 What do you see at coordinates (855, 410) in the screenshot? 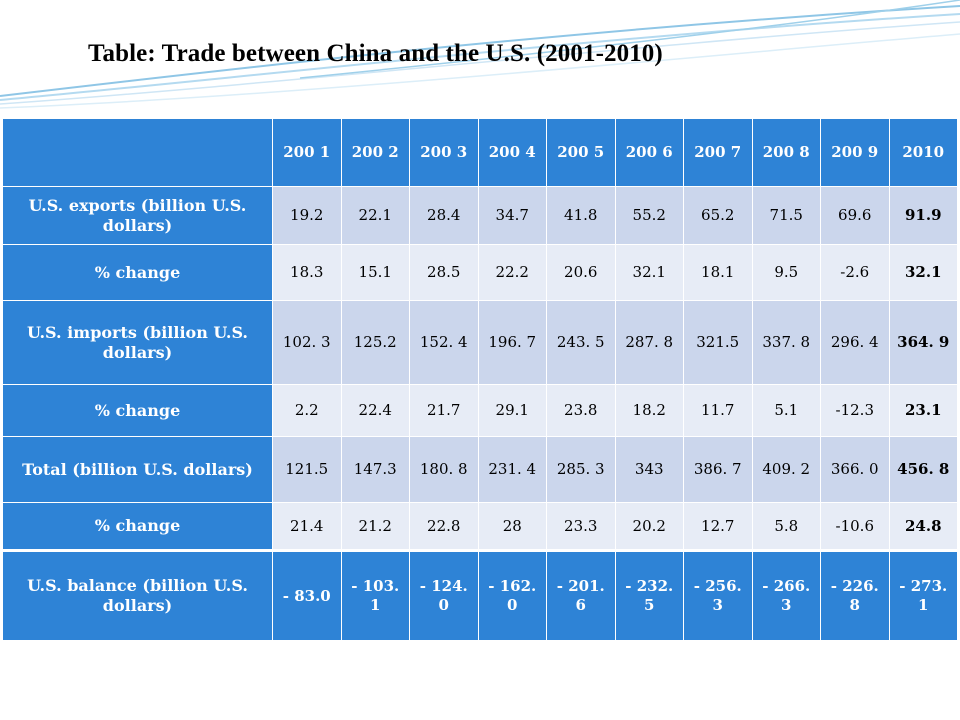
I see `table-cell: -12.3` at bounding box center [855, 410].